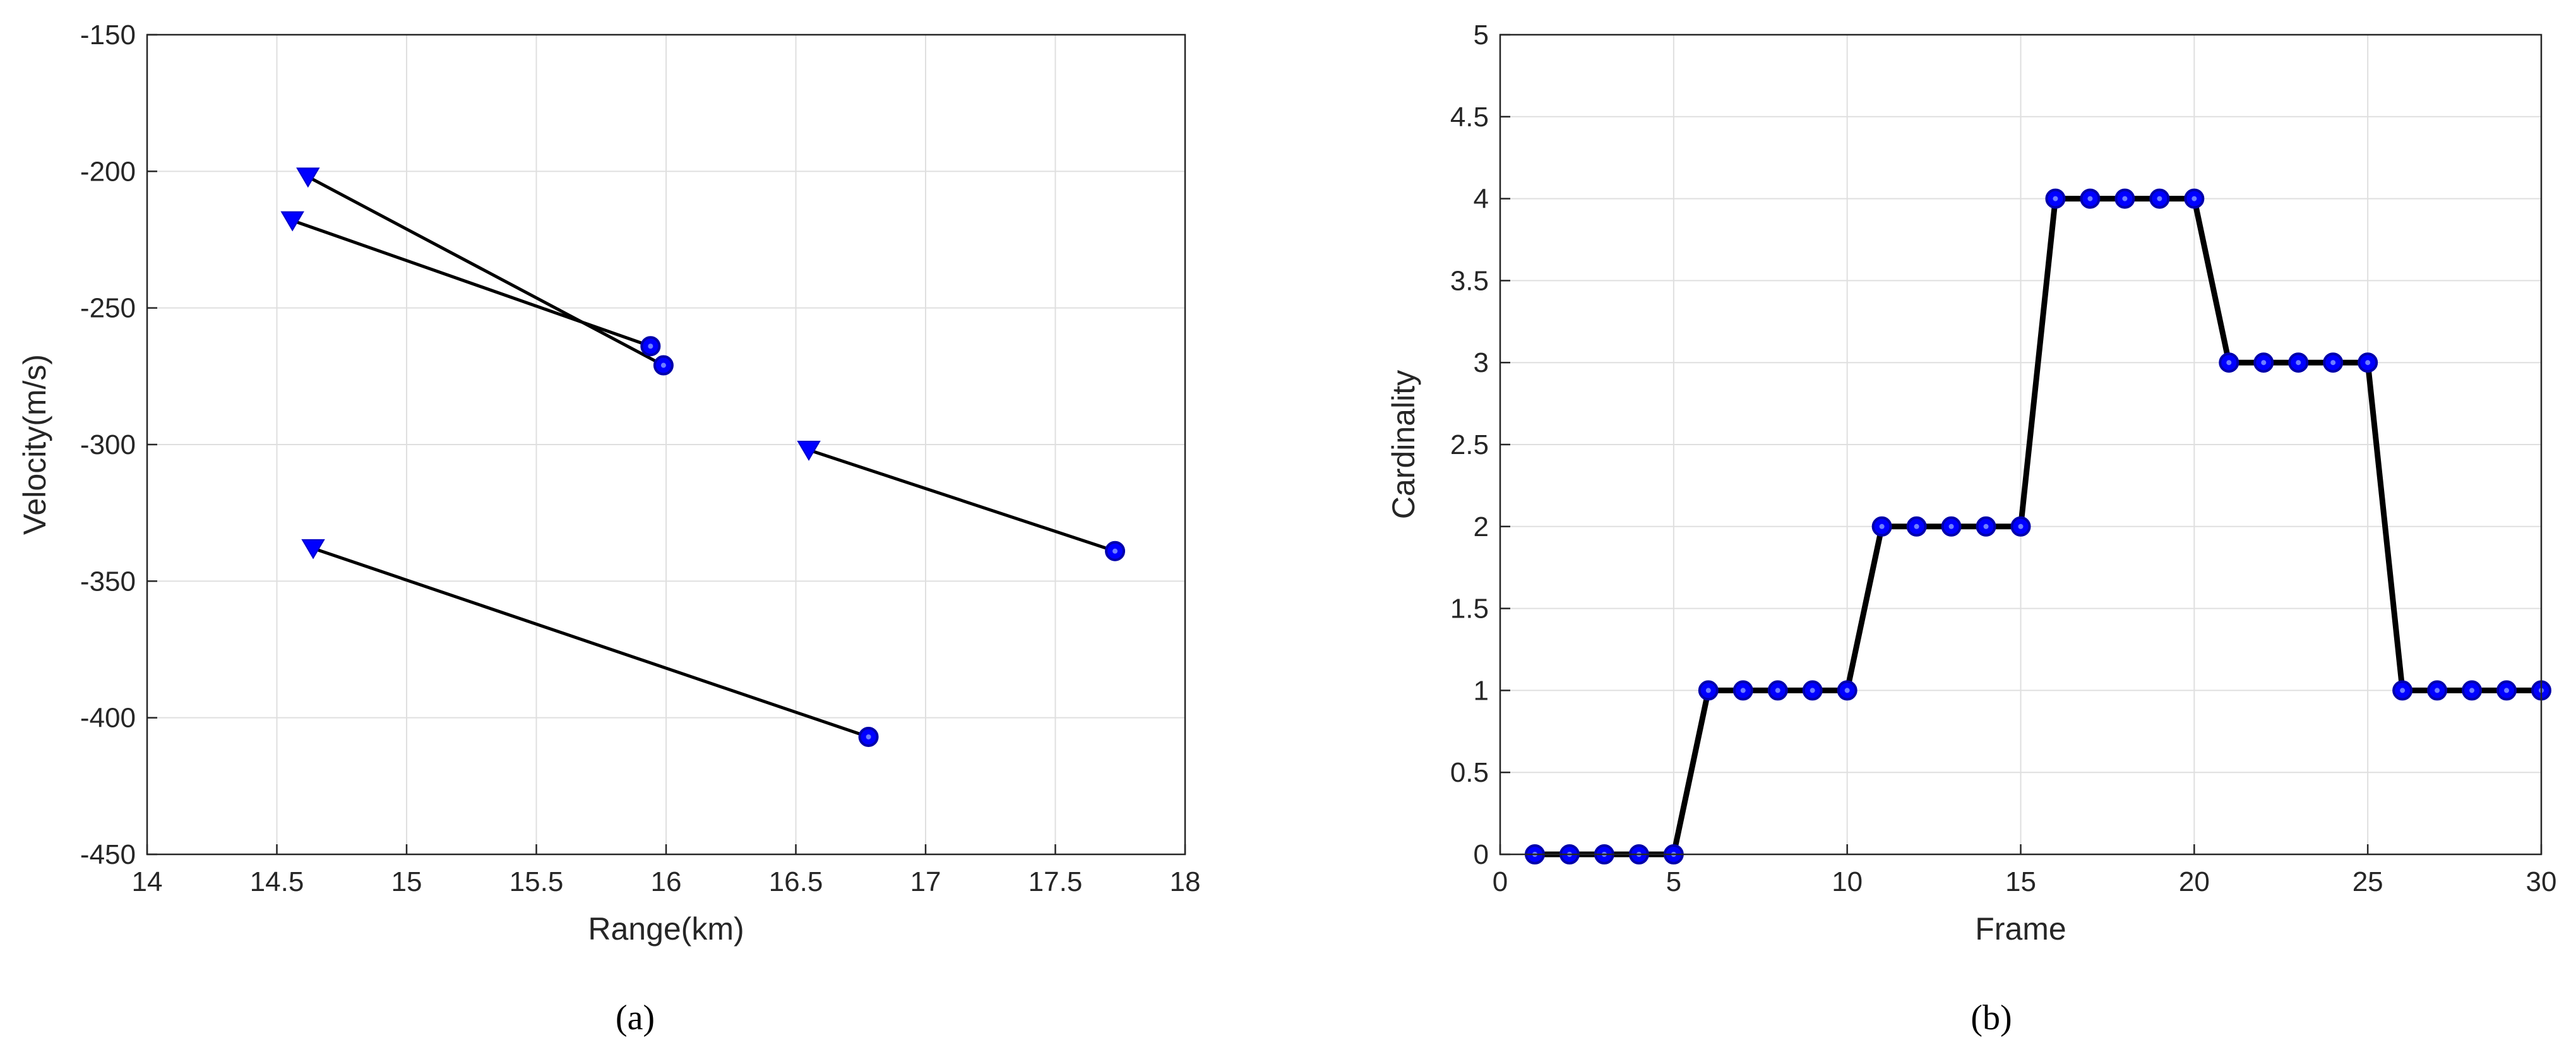 The width and height of the screenshot is (2576, 1052). Describe the element at coordinates (666, 929) in the screenshot. I see `panel-a-x-axis-label: Range(km)` at that location.